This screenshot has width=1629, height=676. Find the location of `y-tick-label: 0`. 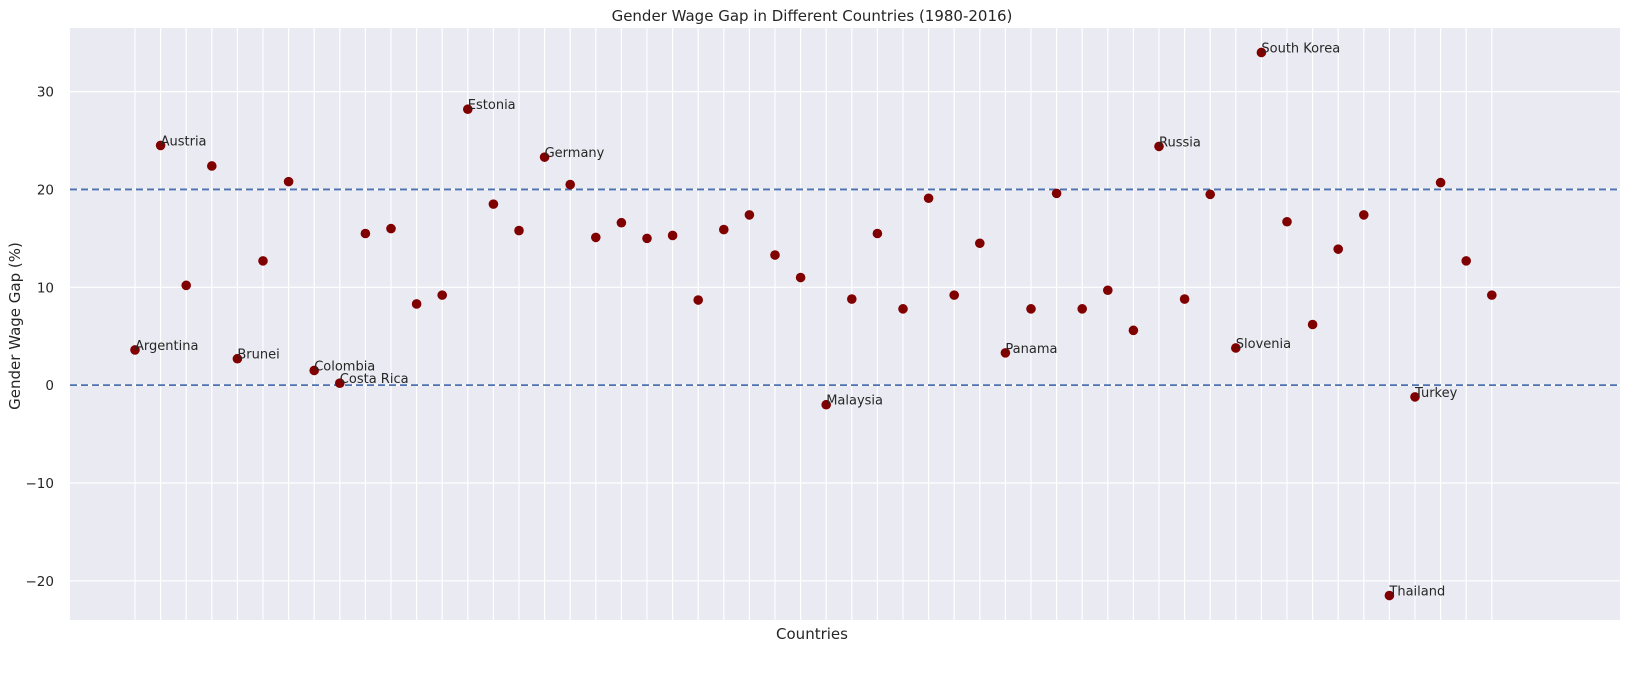

y-tick-label: 0 is located at coordinates (49, 386).